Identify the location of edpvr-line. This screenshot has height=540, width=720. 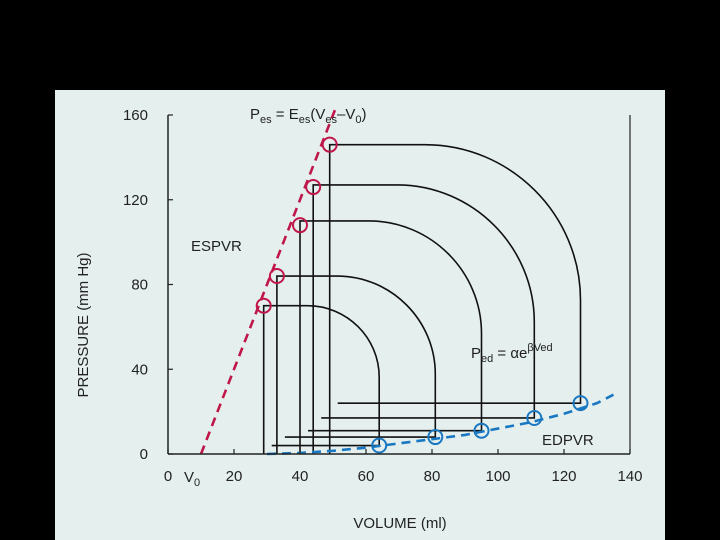
(440, 424).